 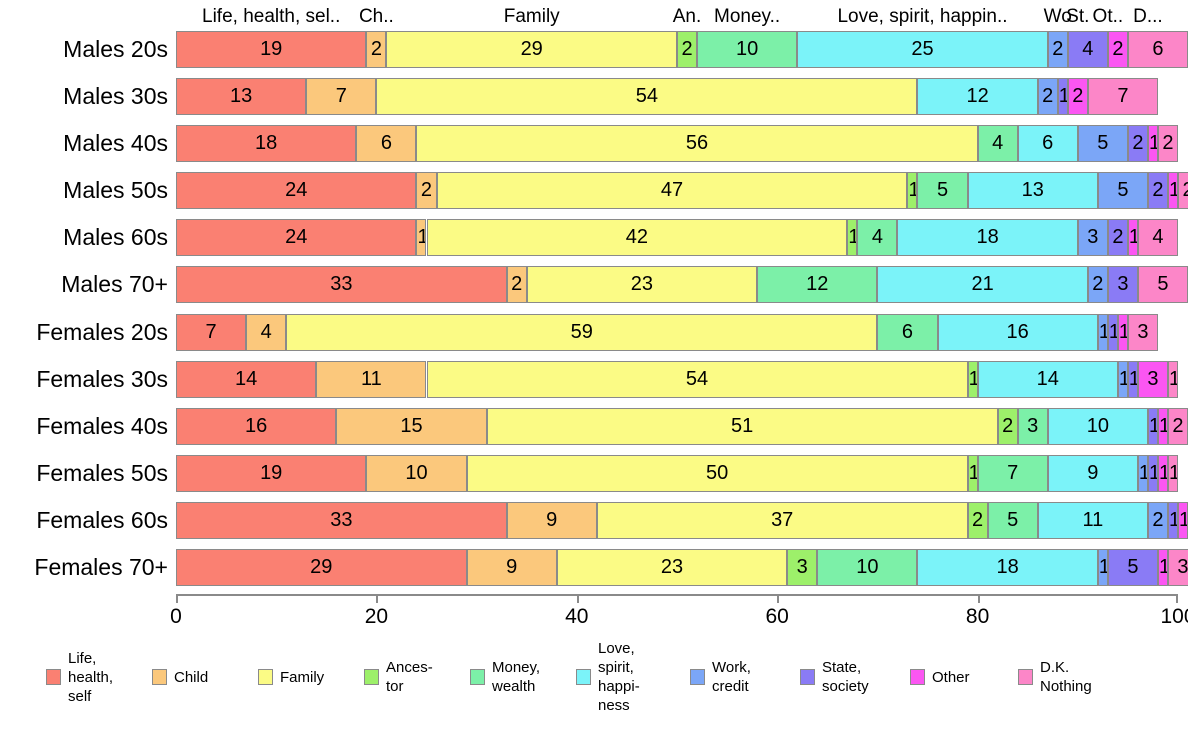 I want to click on bar-segment: 15, so click(x=411, y=426).